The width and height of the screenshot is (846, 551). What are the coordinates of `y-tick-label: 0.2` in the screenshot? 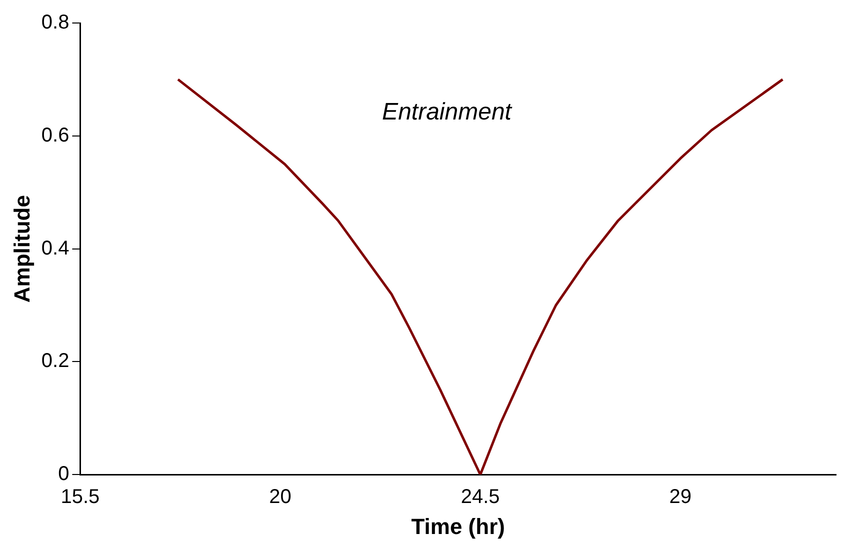 It's located at (55, 361).